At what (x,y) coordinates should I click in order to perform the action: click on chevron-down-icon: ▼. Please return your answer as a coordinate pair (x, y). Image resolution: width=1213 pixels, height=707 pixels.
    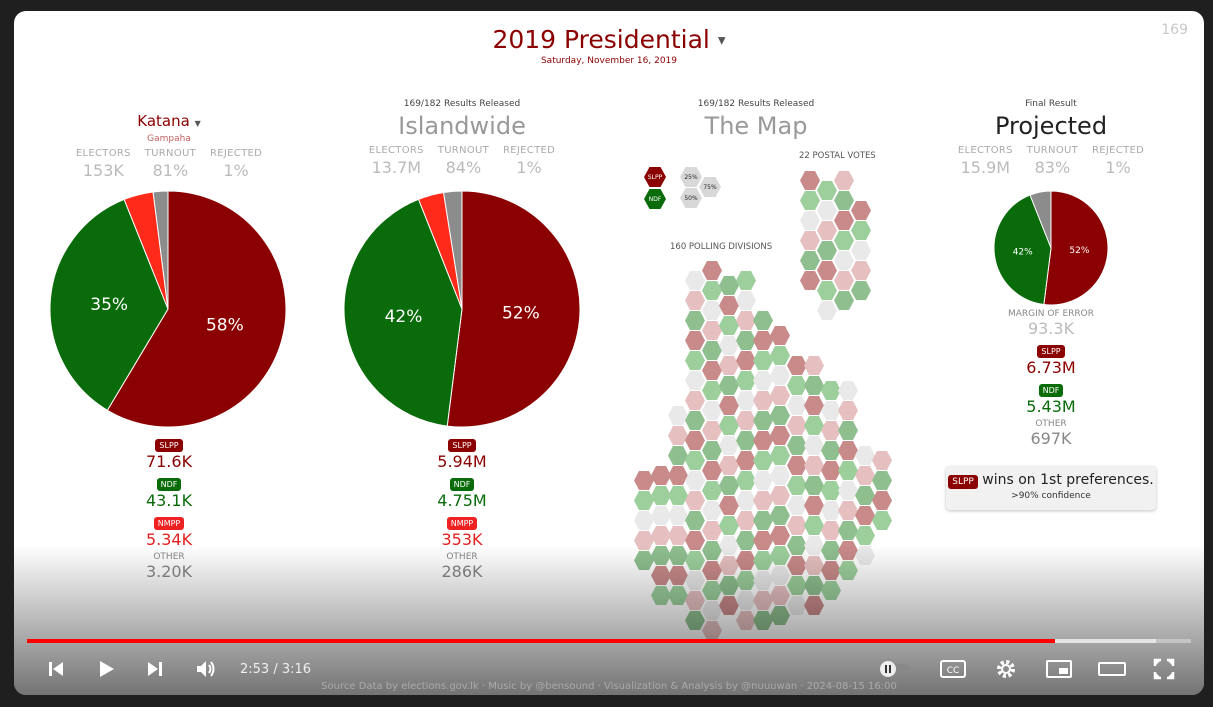
    Looking at the image, I should click on (197, 123).